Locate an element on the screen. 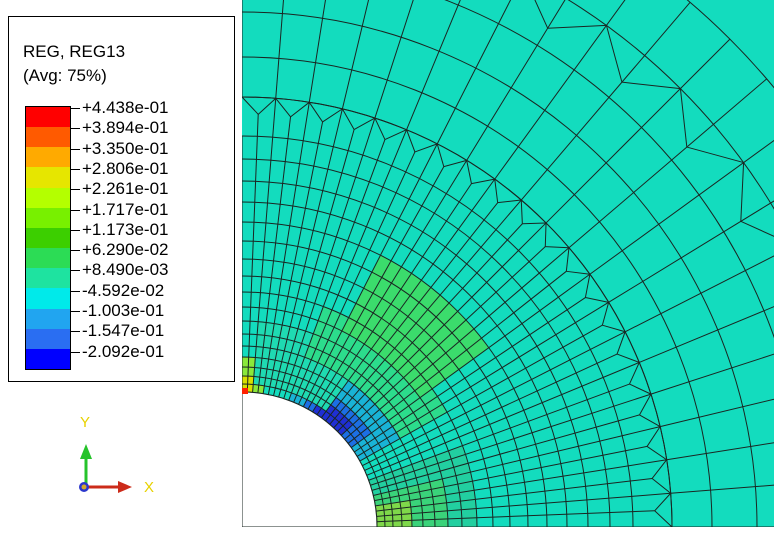 The height and width of the screenshot is (543, 774). x-axis-arrowhead is located at coordinates (125, 487).